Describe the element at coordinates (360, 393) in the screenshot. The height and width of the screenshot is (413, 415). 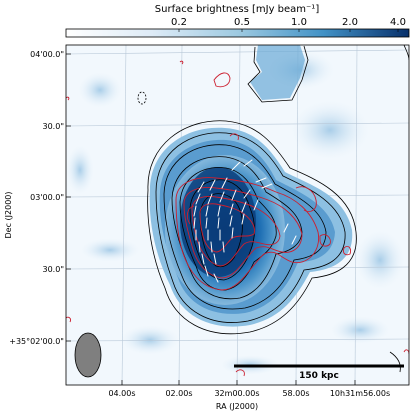
I see `x-tick-label: 10h31m56.00s` at that location.